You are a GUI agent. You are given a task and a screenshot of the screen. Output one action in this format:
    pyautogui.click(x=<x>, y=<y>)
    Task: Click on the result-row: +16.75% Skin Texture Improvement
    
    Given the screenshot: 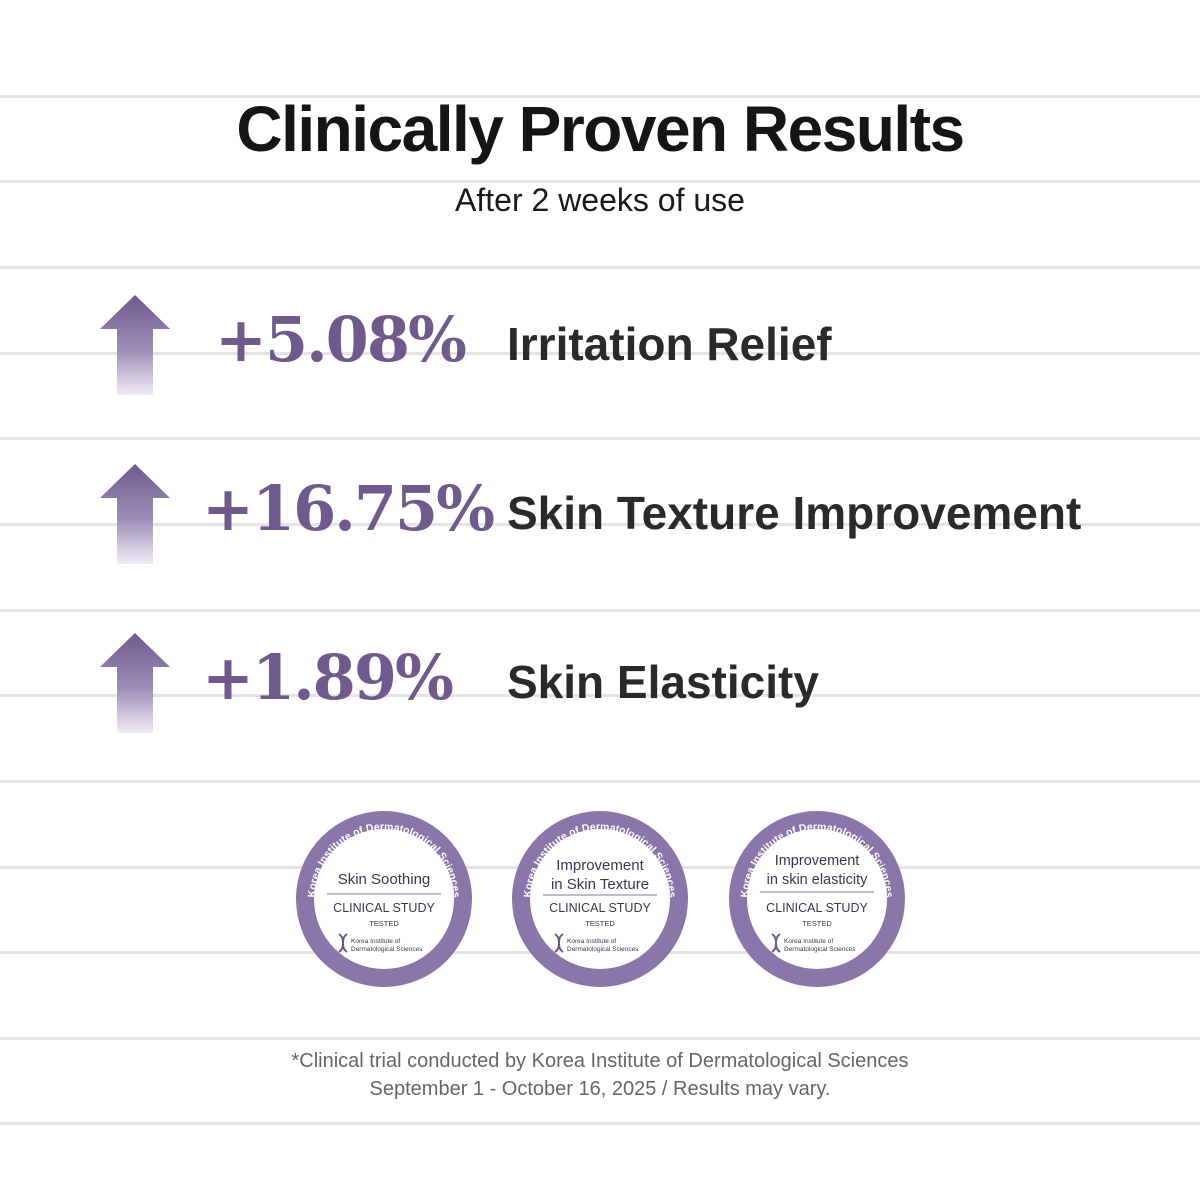 What is the action you would take?
    pyautogui.click(x=600, y=519)
    